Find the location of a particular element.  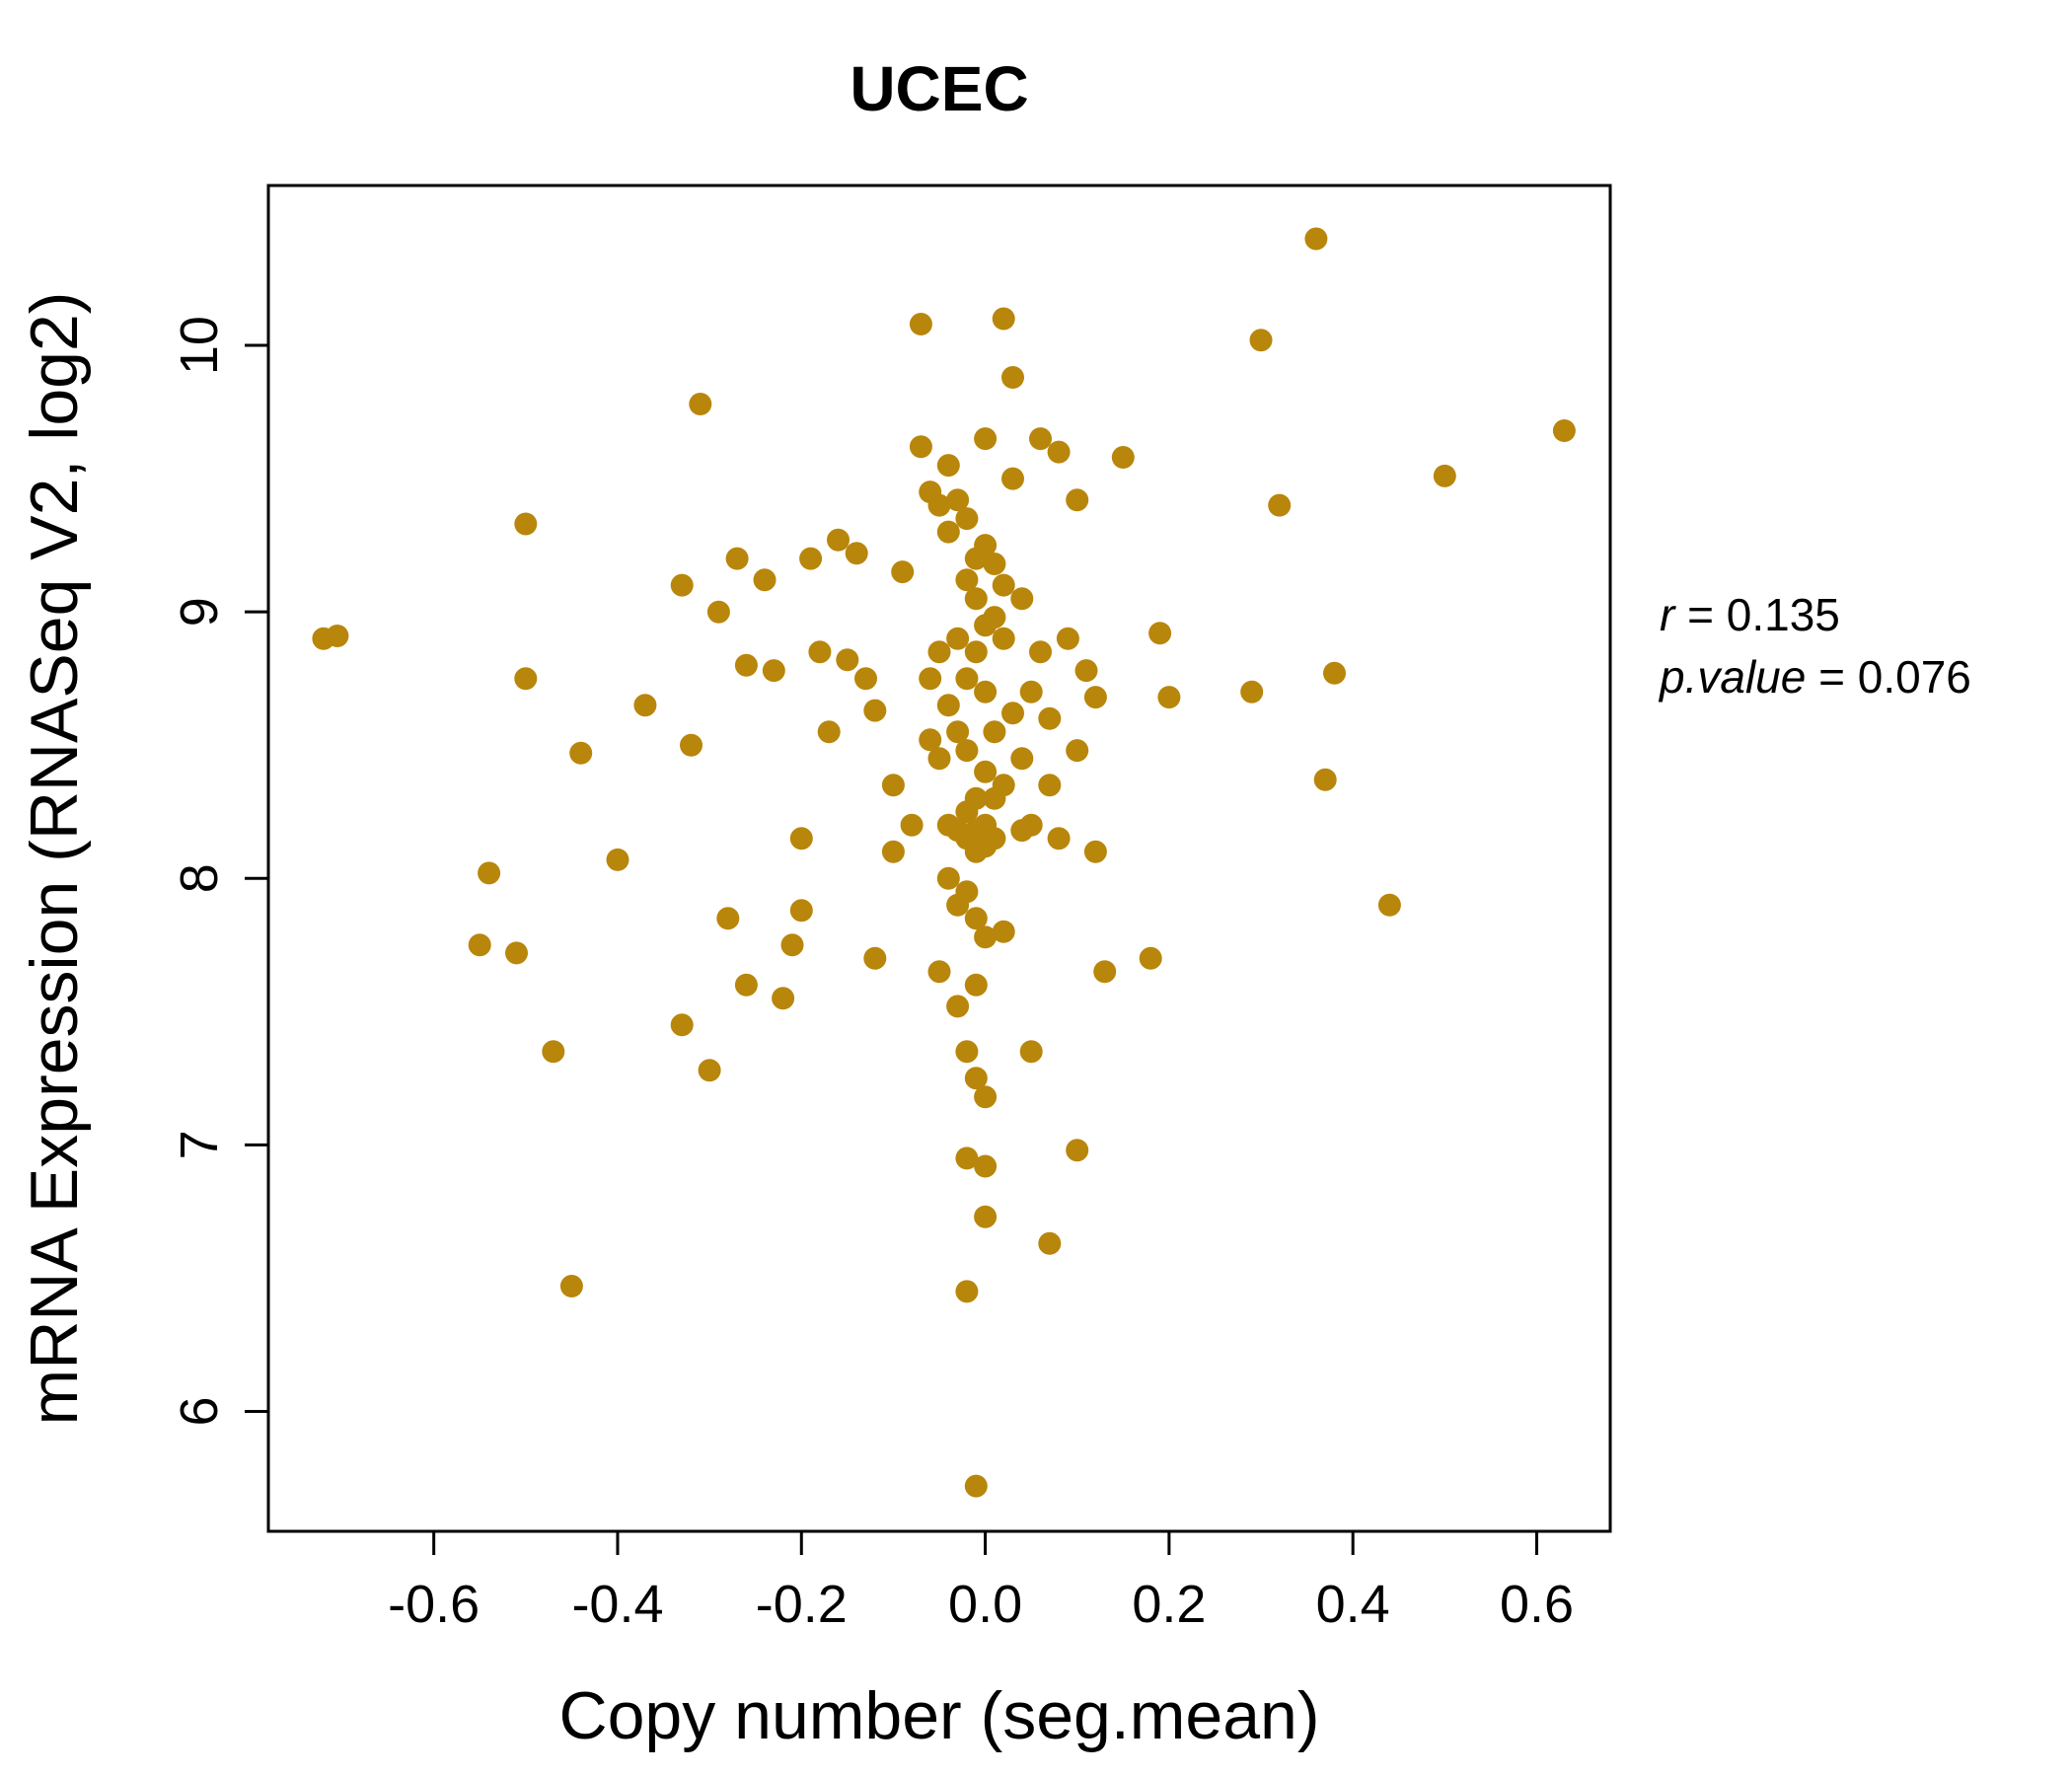

y-tick-label: 9 is located at coordinates (200, 612).